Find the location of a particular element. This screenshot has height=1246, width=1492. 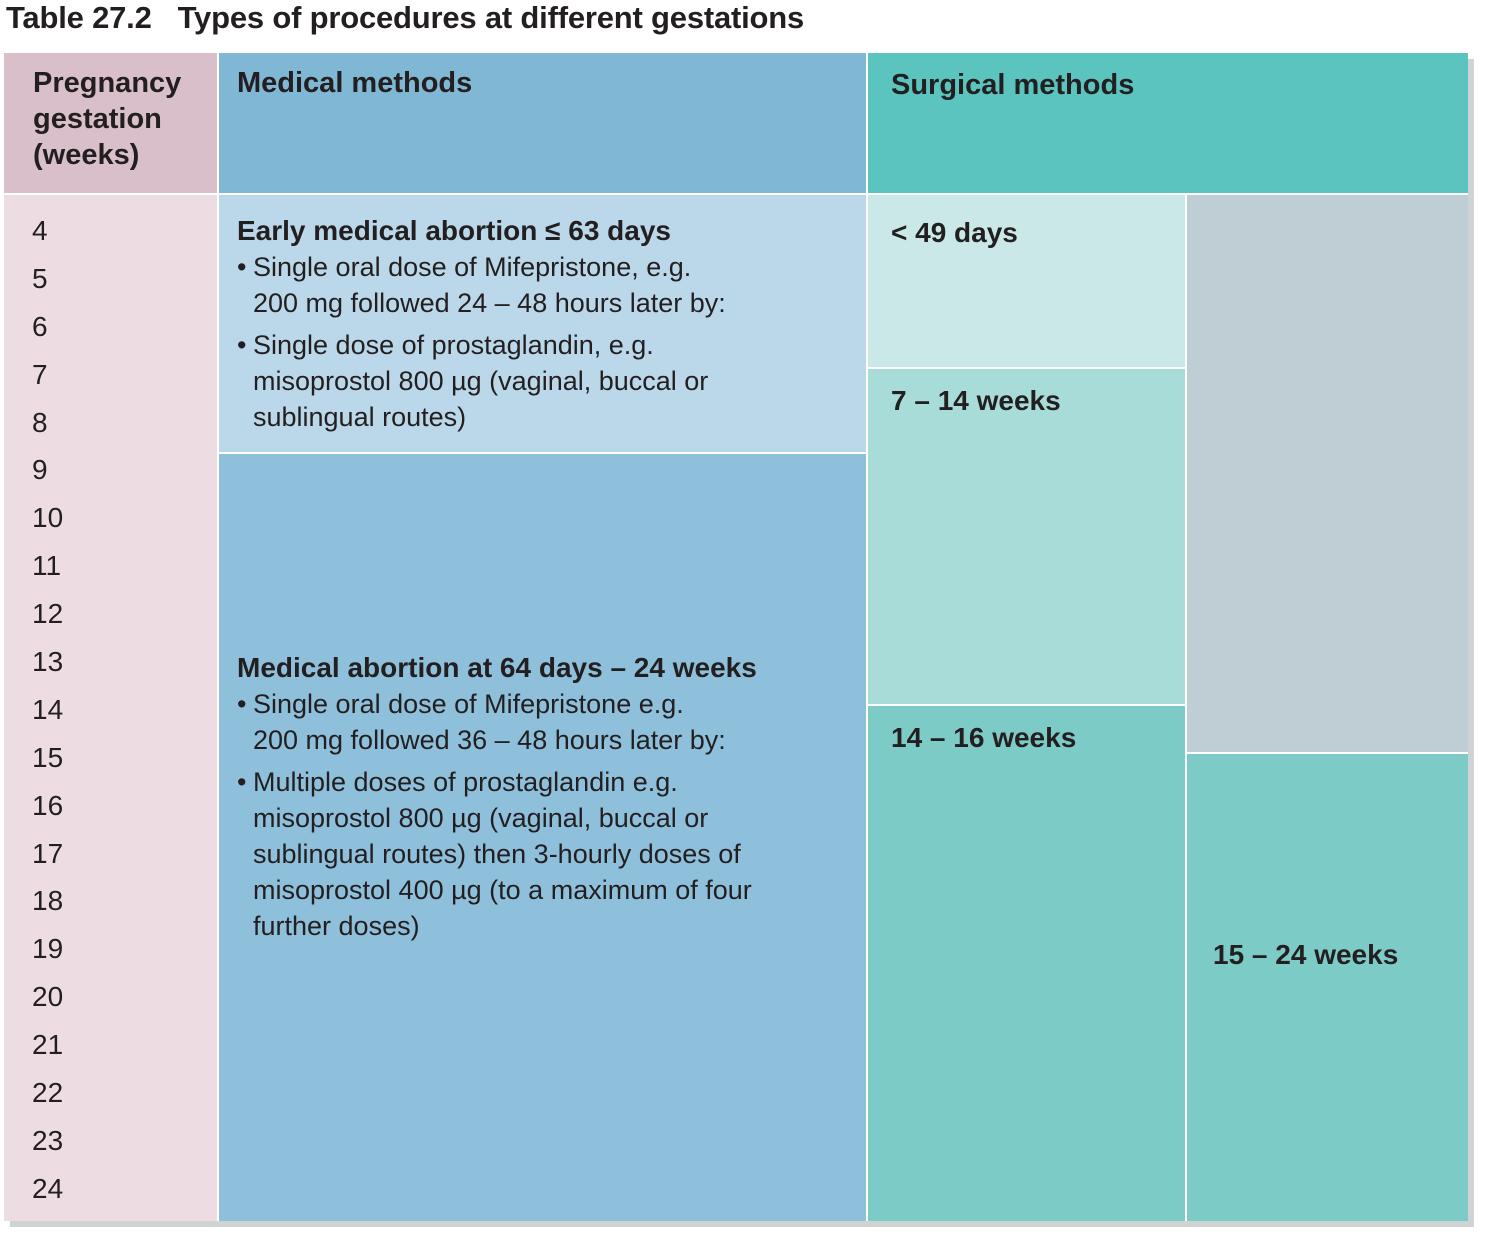

bullet-line: 200 mg followed 24 – 48 hours later by: is located at coordinates (489, 303).